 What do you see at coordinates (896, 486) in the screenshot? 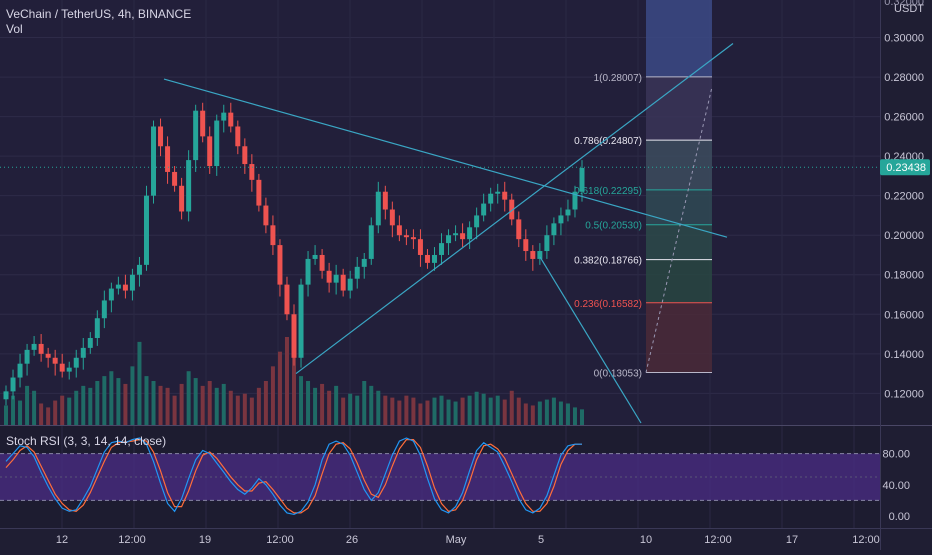
I see `rsi-tick: 40.00` at bounding box center [896, 486].